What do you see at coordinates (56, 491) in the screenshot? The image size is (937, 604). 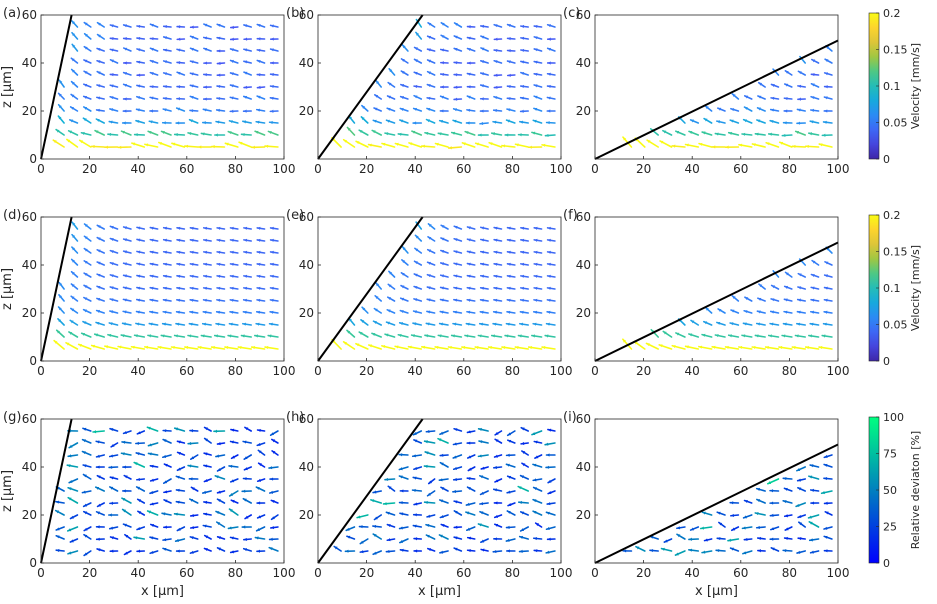 I see `wedge-boundary` at bounding box center [56, 491].